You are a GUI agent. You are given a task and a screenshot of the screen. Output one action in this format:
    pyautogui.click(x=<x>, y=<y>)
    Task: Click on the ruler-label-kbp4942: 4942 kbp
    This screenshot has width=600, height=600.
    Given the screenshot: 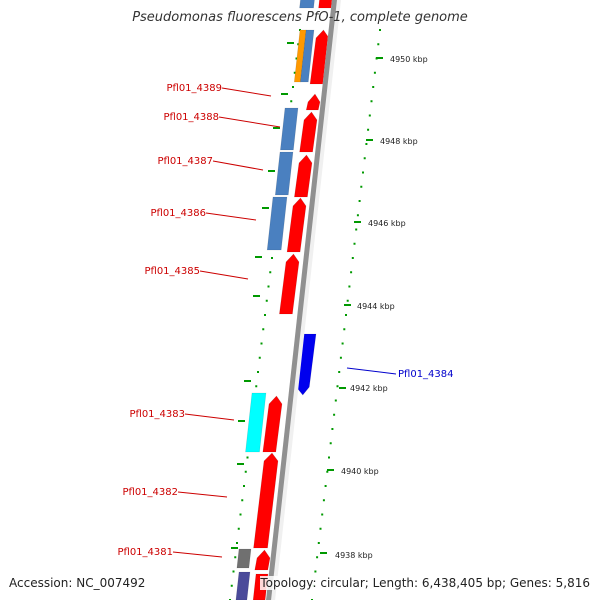 What is the action you would take?
    pyautogui.click(x=369, y=388)
    